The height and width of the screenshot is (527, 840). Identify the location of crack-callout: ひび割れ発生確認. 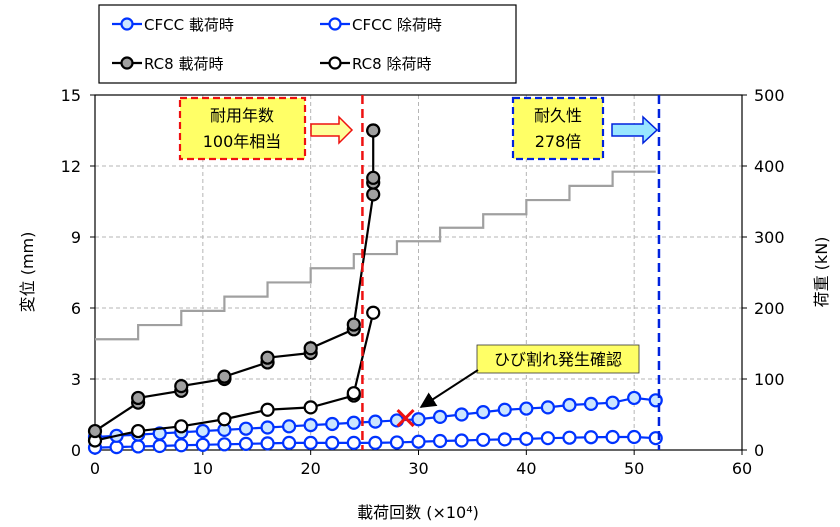
(529, 376).